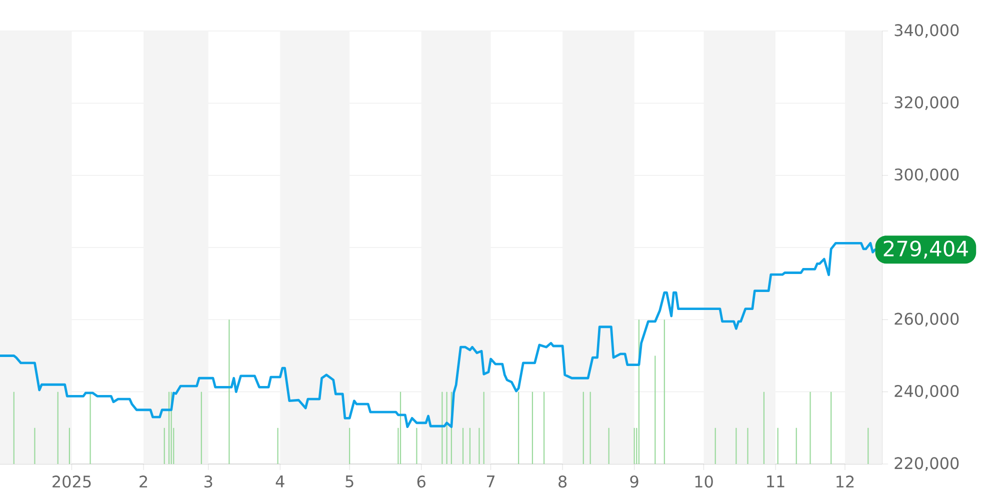  What do you see at coordinates (491, 482) in the screenshot?
I see `x-tick-label: 7` at bounding box center [491, 482].